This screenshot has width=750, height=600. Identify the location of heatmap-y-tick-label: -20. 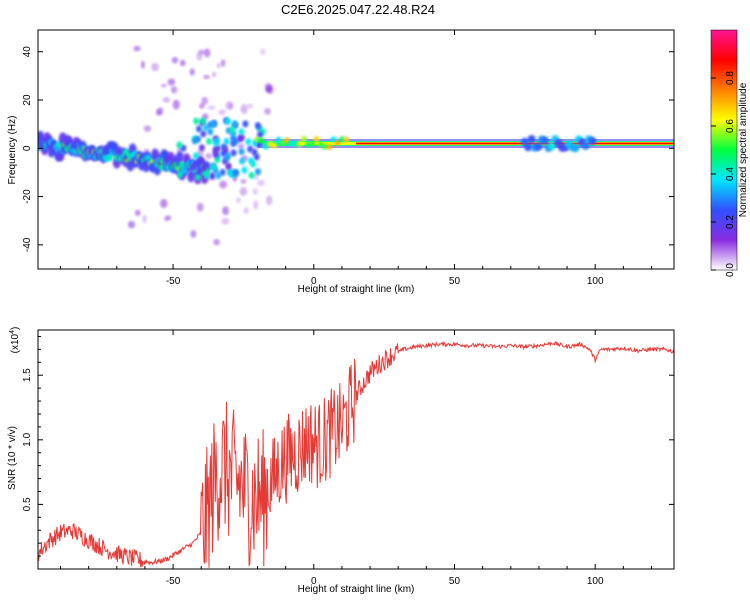
(27, 196).